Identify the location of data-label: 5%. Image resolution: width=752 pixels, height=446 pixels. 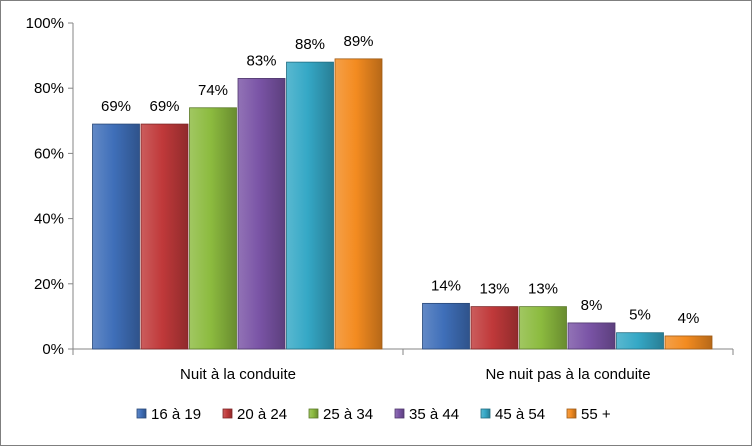
(640, 315).